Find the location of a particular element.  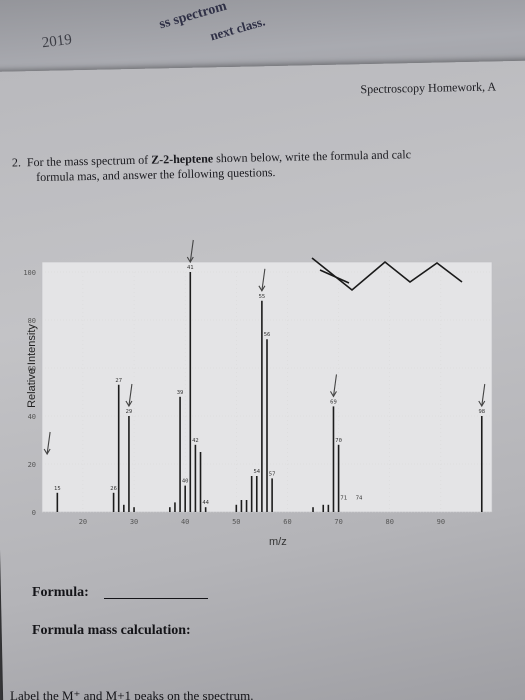

y-tick-label: 60 is located at coordinates (32, 369).